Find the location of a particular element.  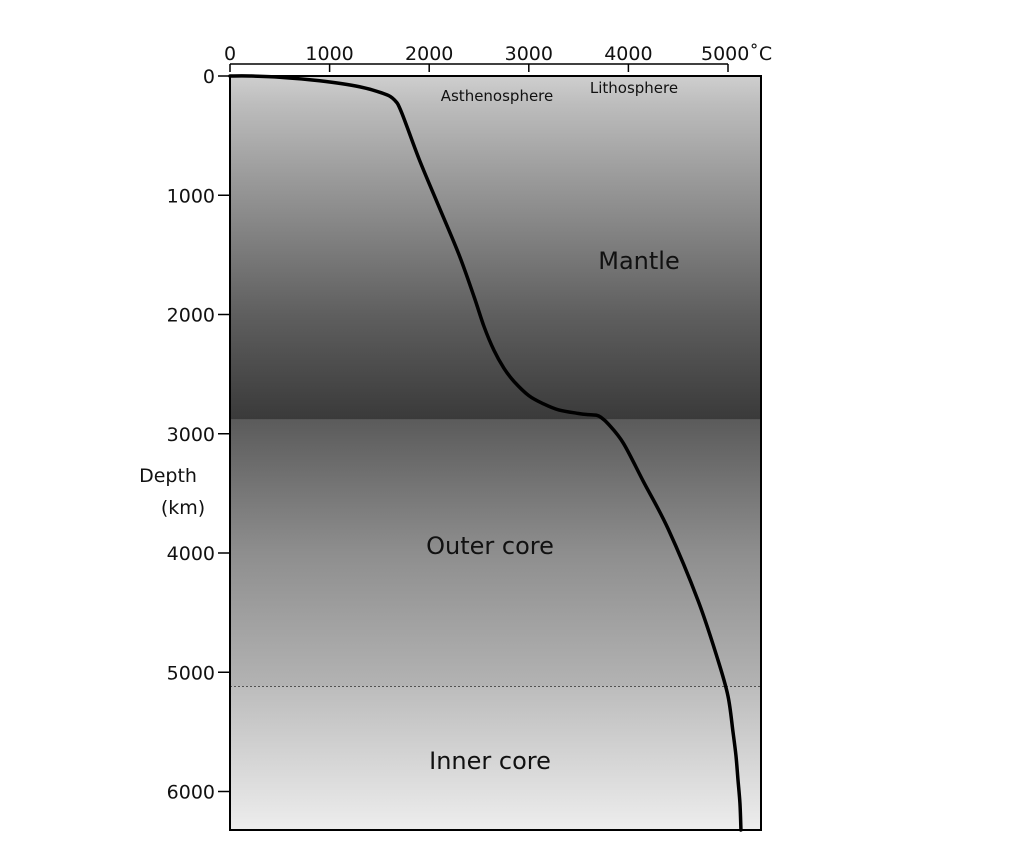

x-tick-label: 5000˚C is located at coordinates (736, 54).